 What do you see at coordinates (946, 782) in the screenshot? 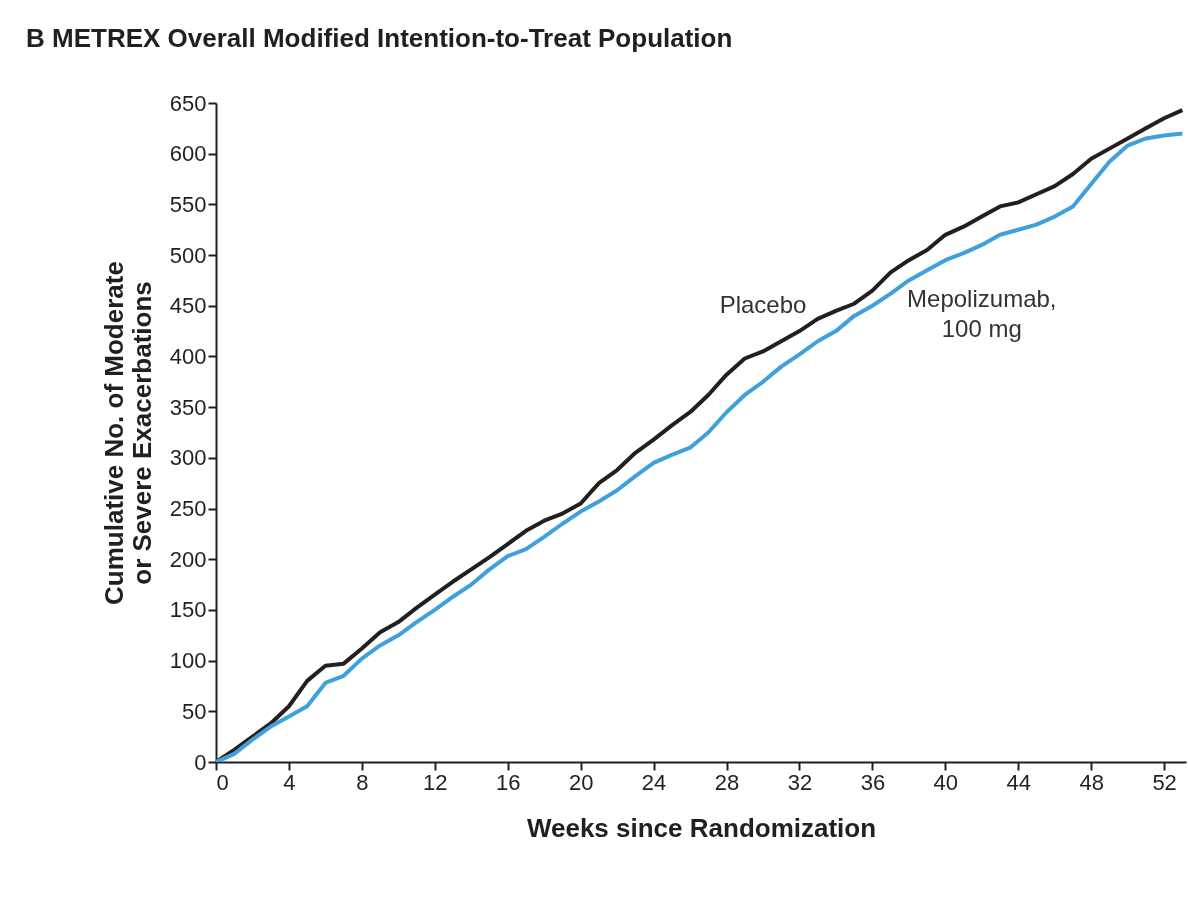
I see `x-tick-label: 40` at bounding box center [946, 782].